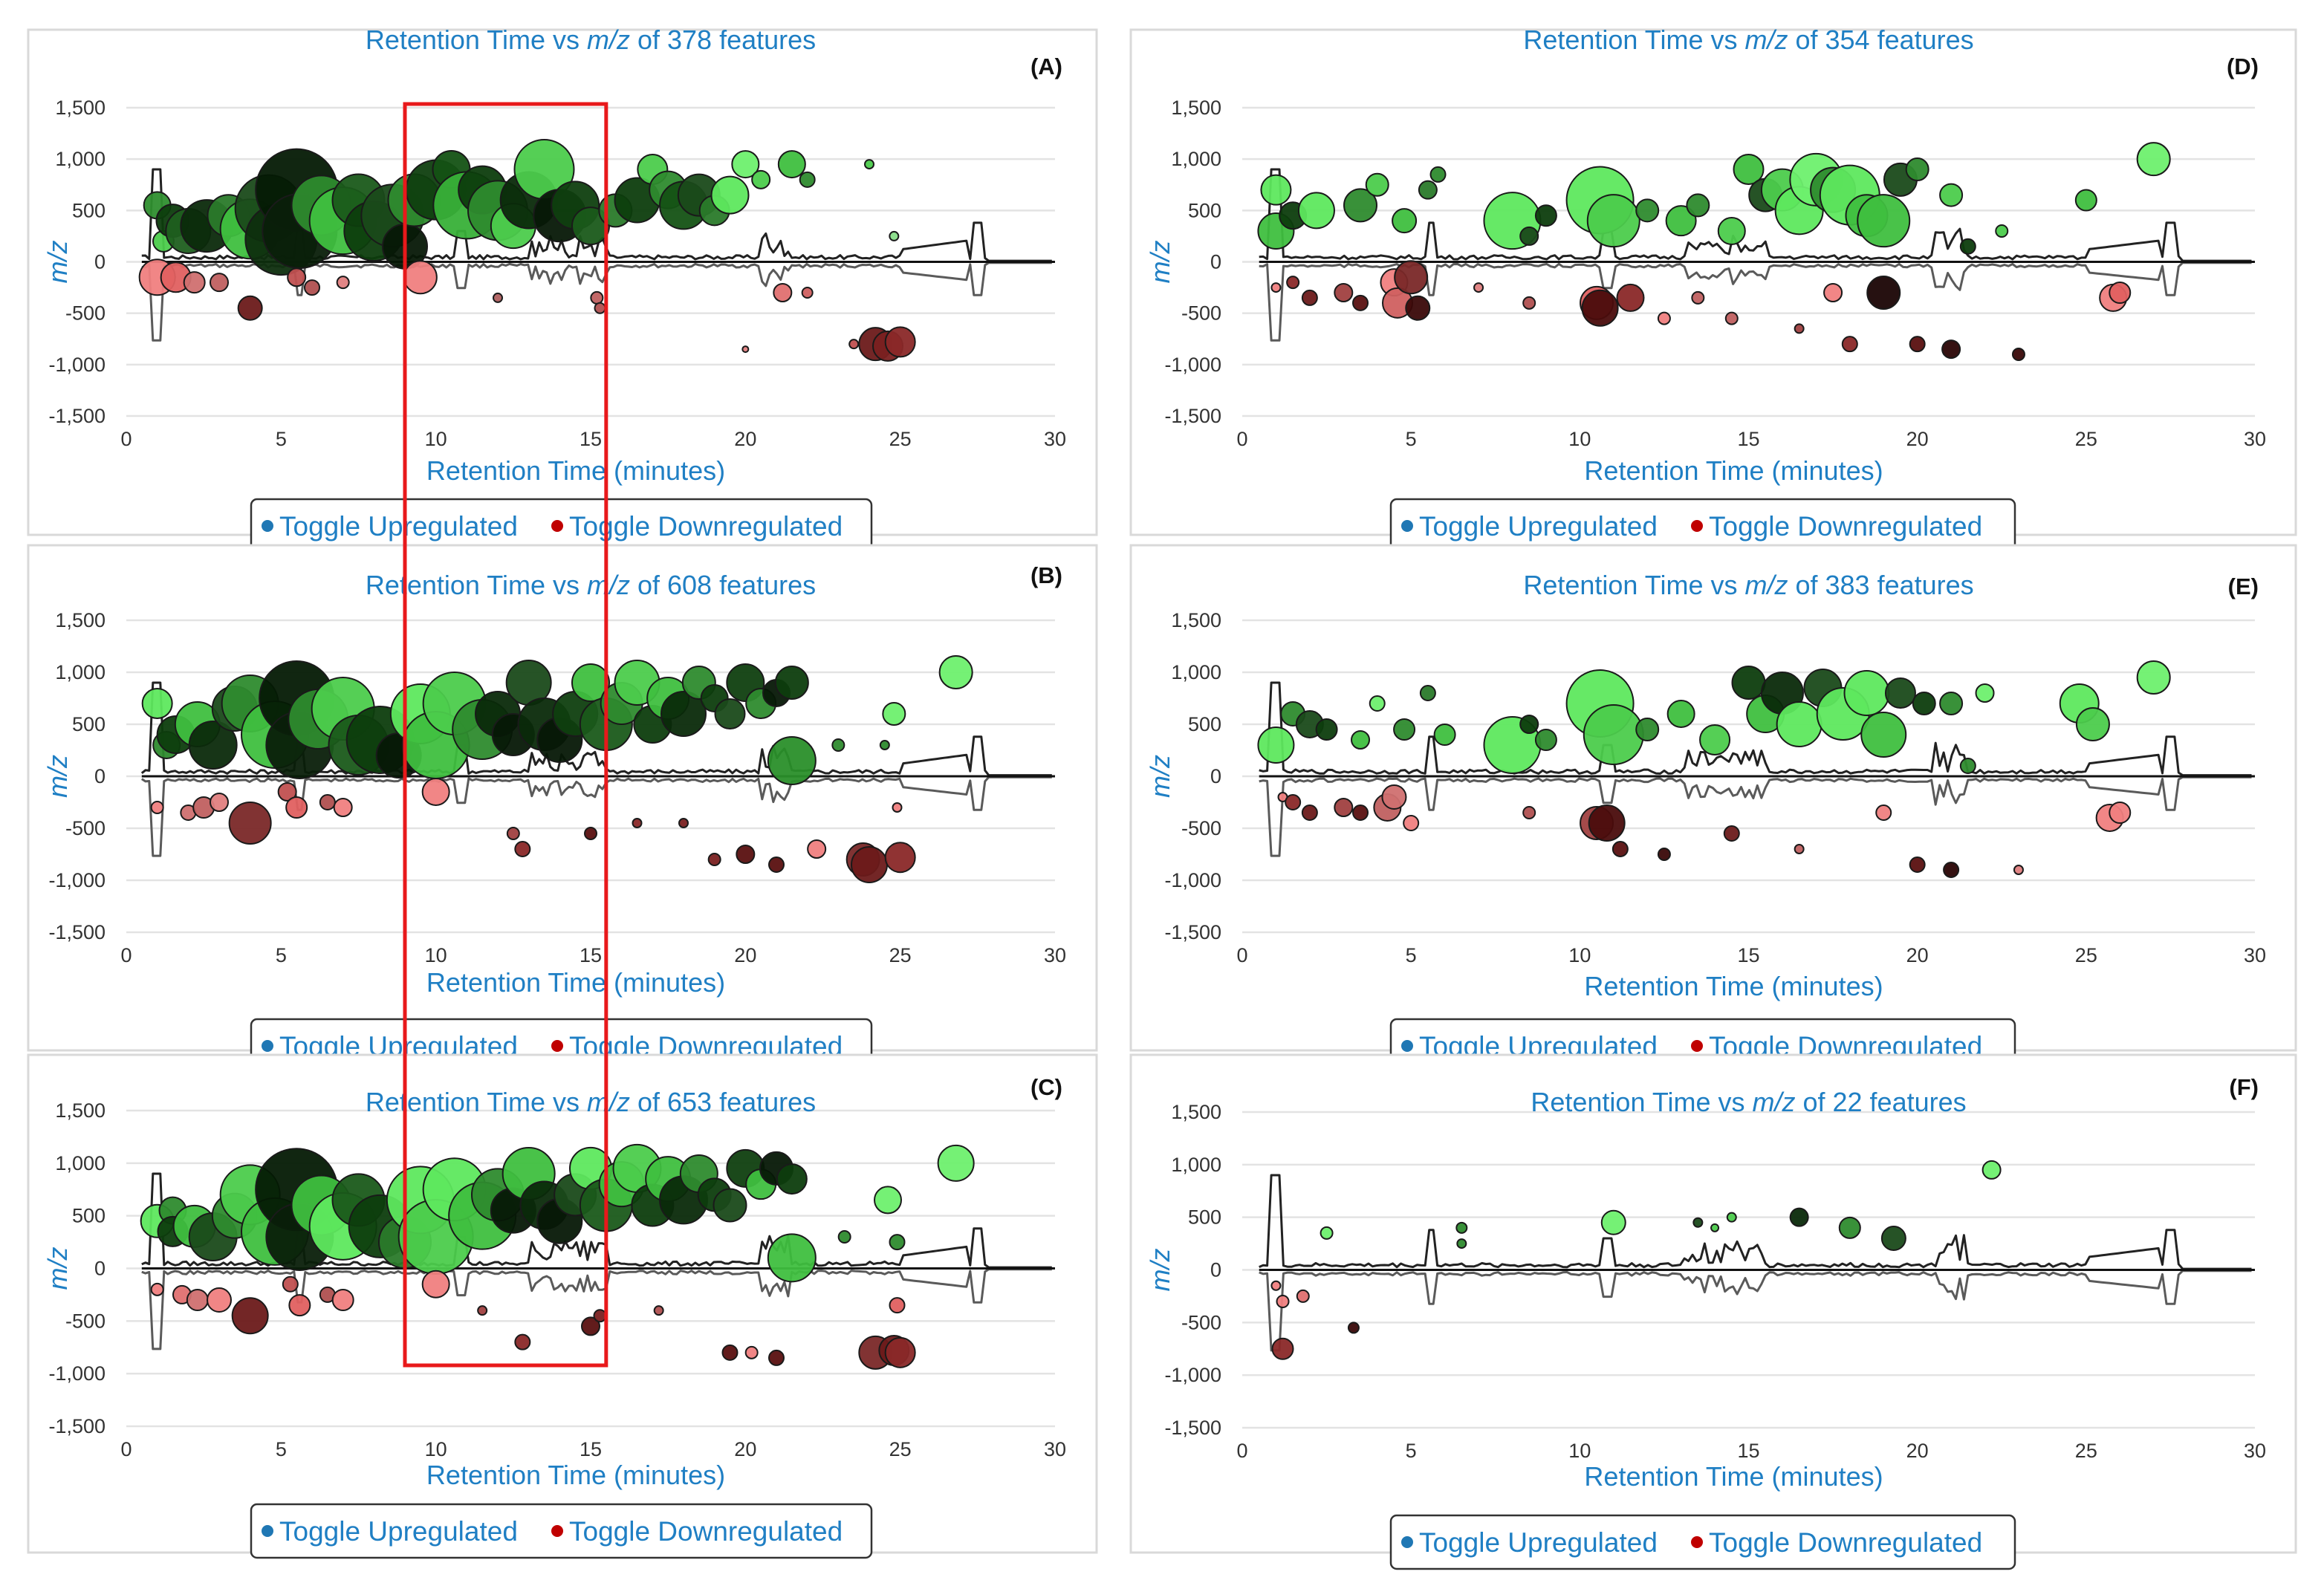  What do you see at coordinates (476, 1102) in the screenshot?
I see `chart-title-prefix: Retention Time vs` at bounding box center [476, 1102].